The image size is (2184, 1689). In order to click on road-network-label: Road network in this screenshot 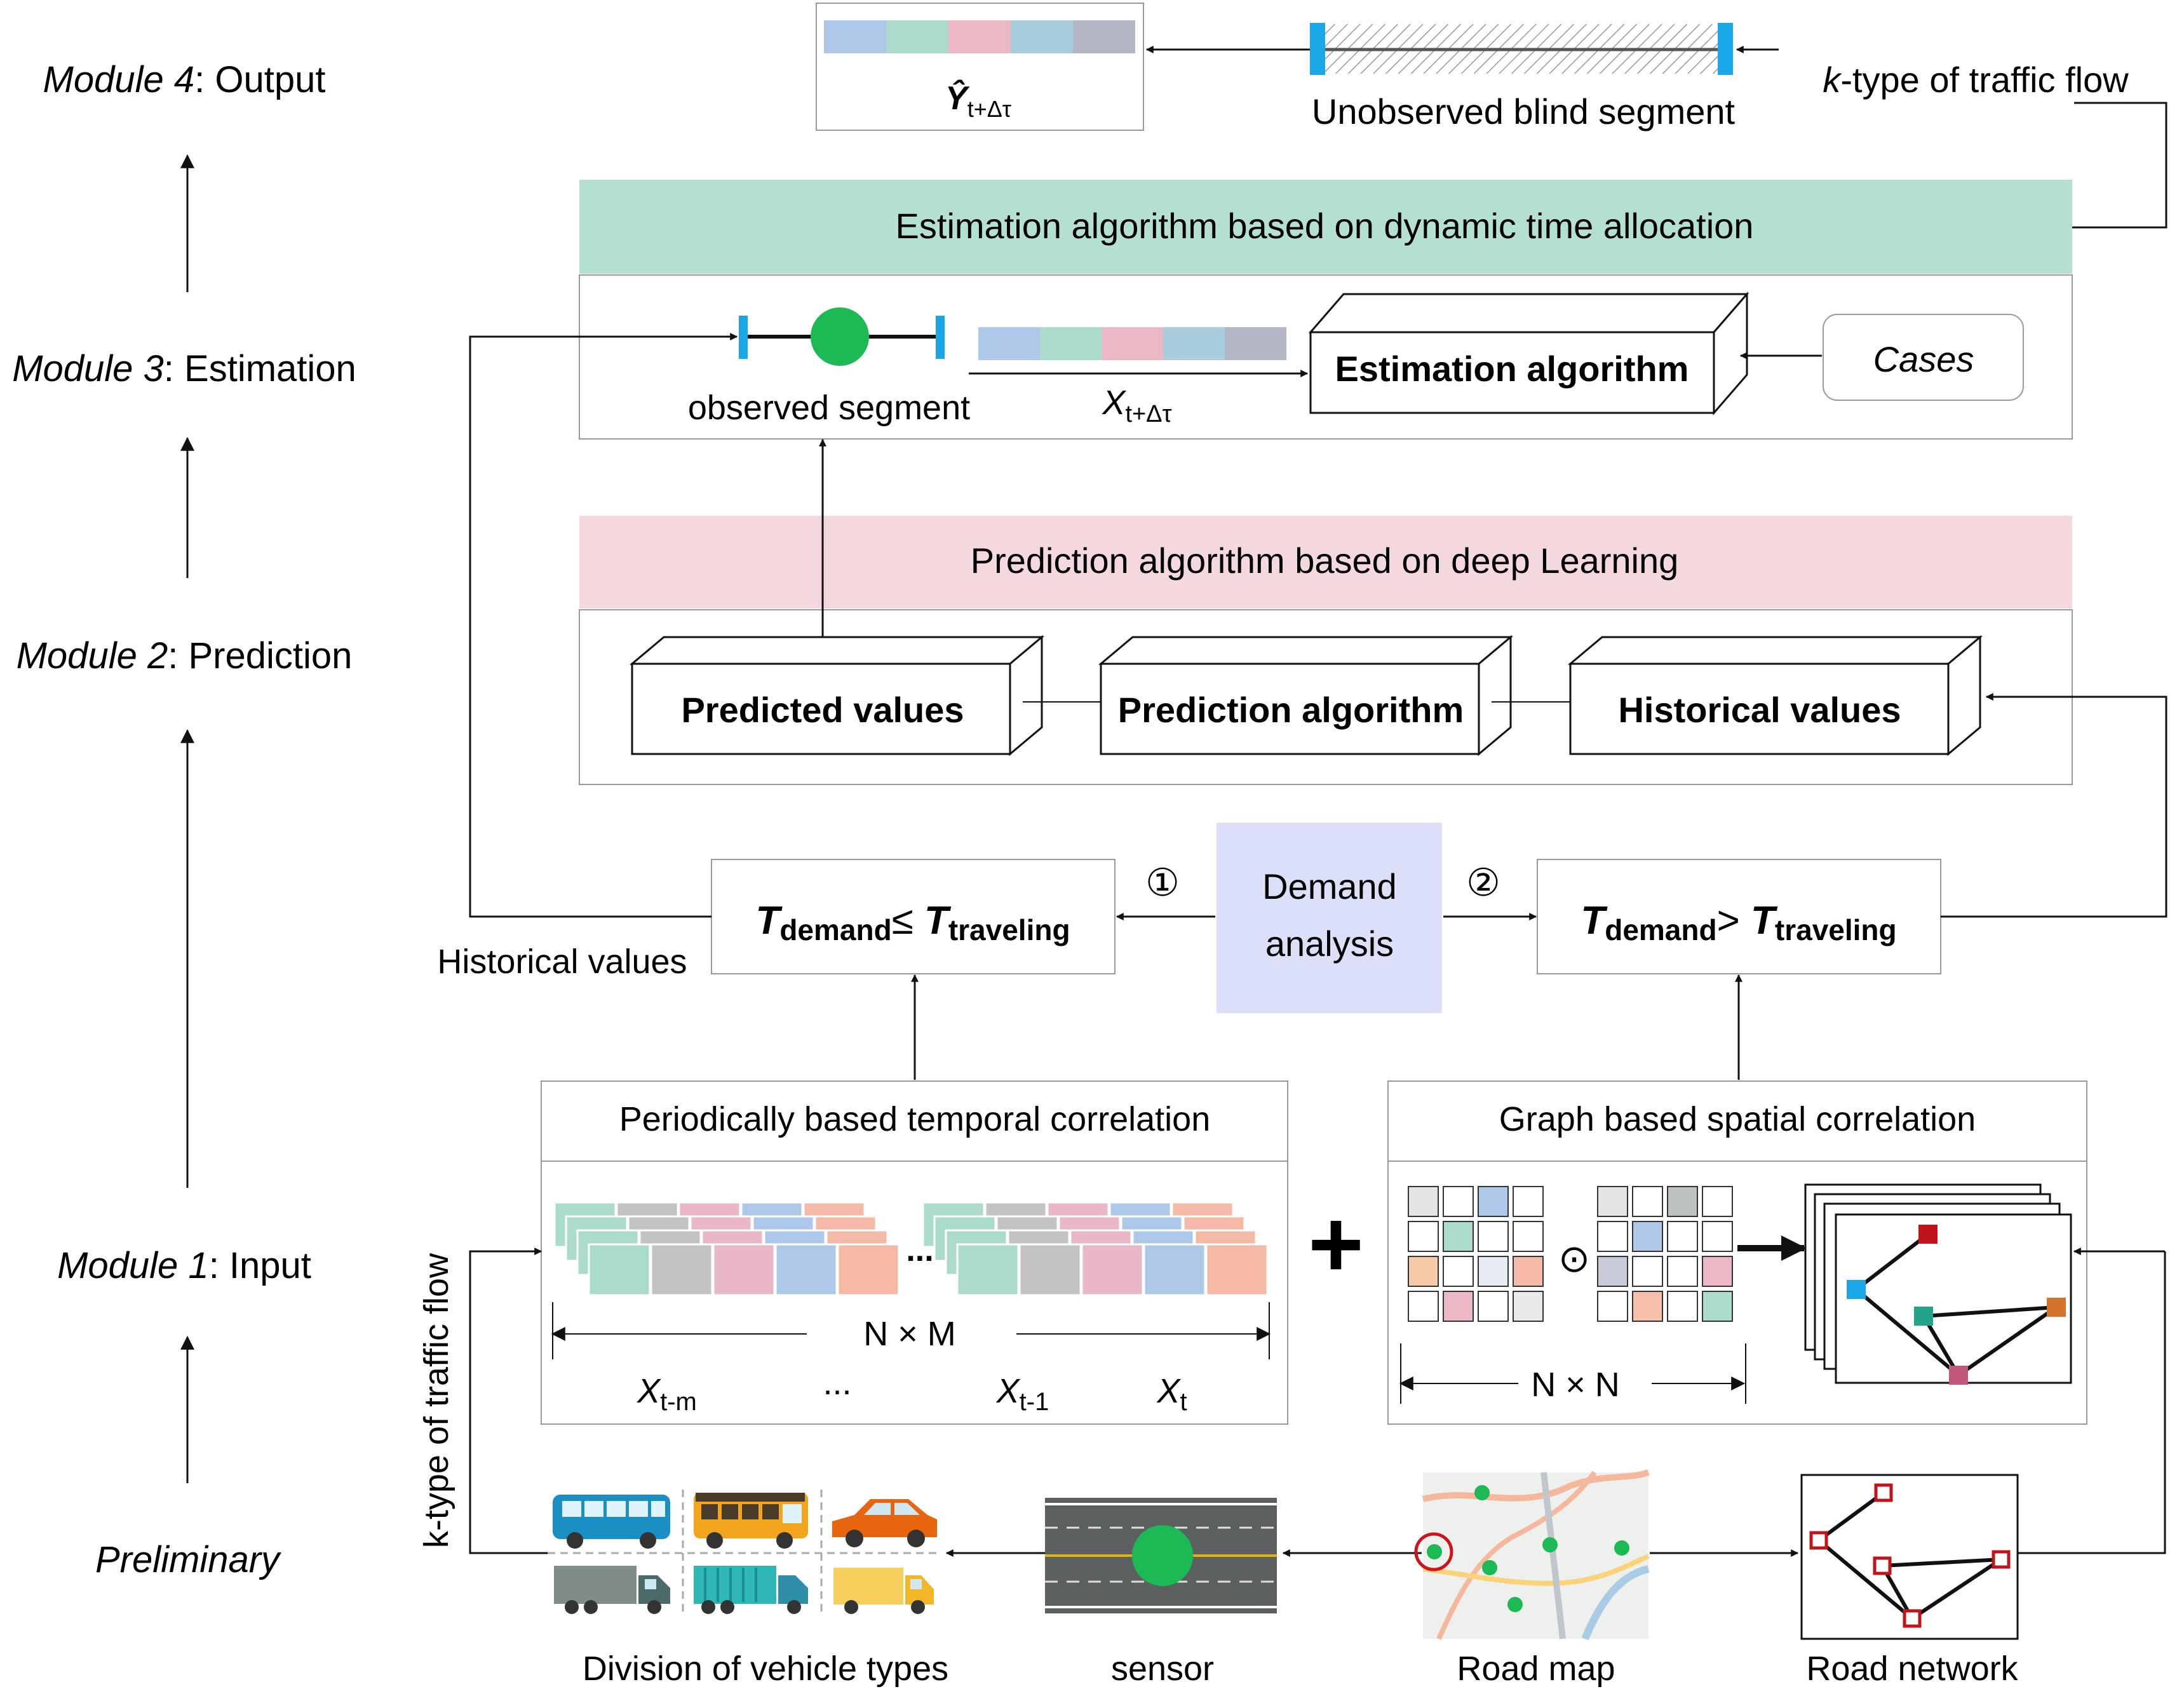, I will do `click(1912, 1669)`.